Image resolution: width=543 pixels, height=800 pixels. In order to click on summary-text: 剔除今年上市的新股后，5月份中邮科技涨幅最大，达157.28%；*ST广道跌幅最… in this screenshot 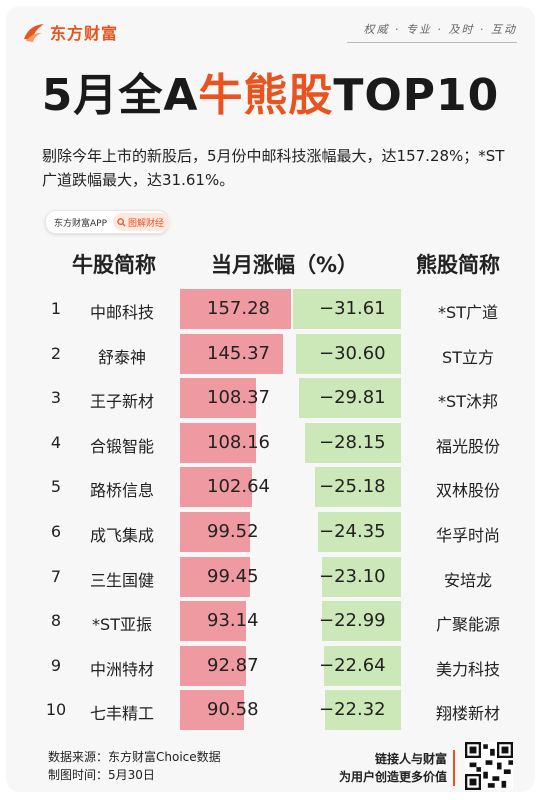, I will do `click(273, 168)`.